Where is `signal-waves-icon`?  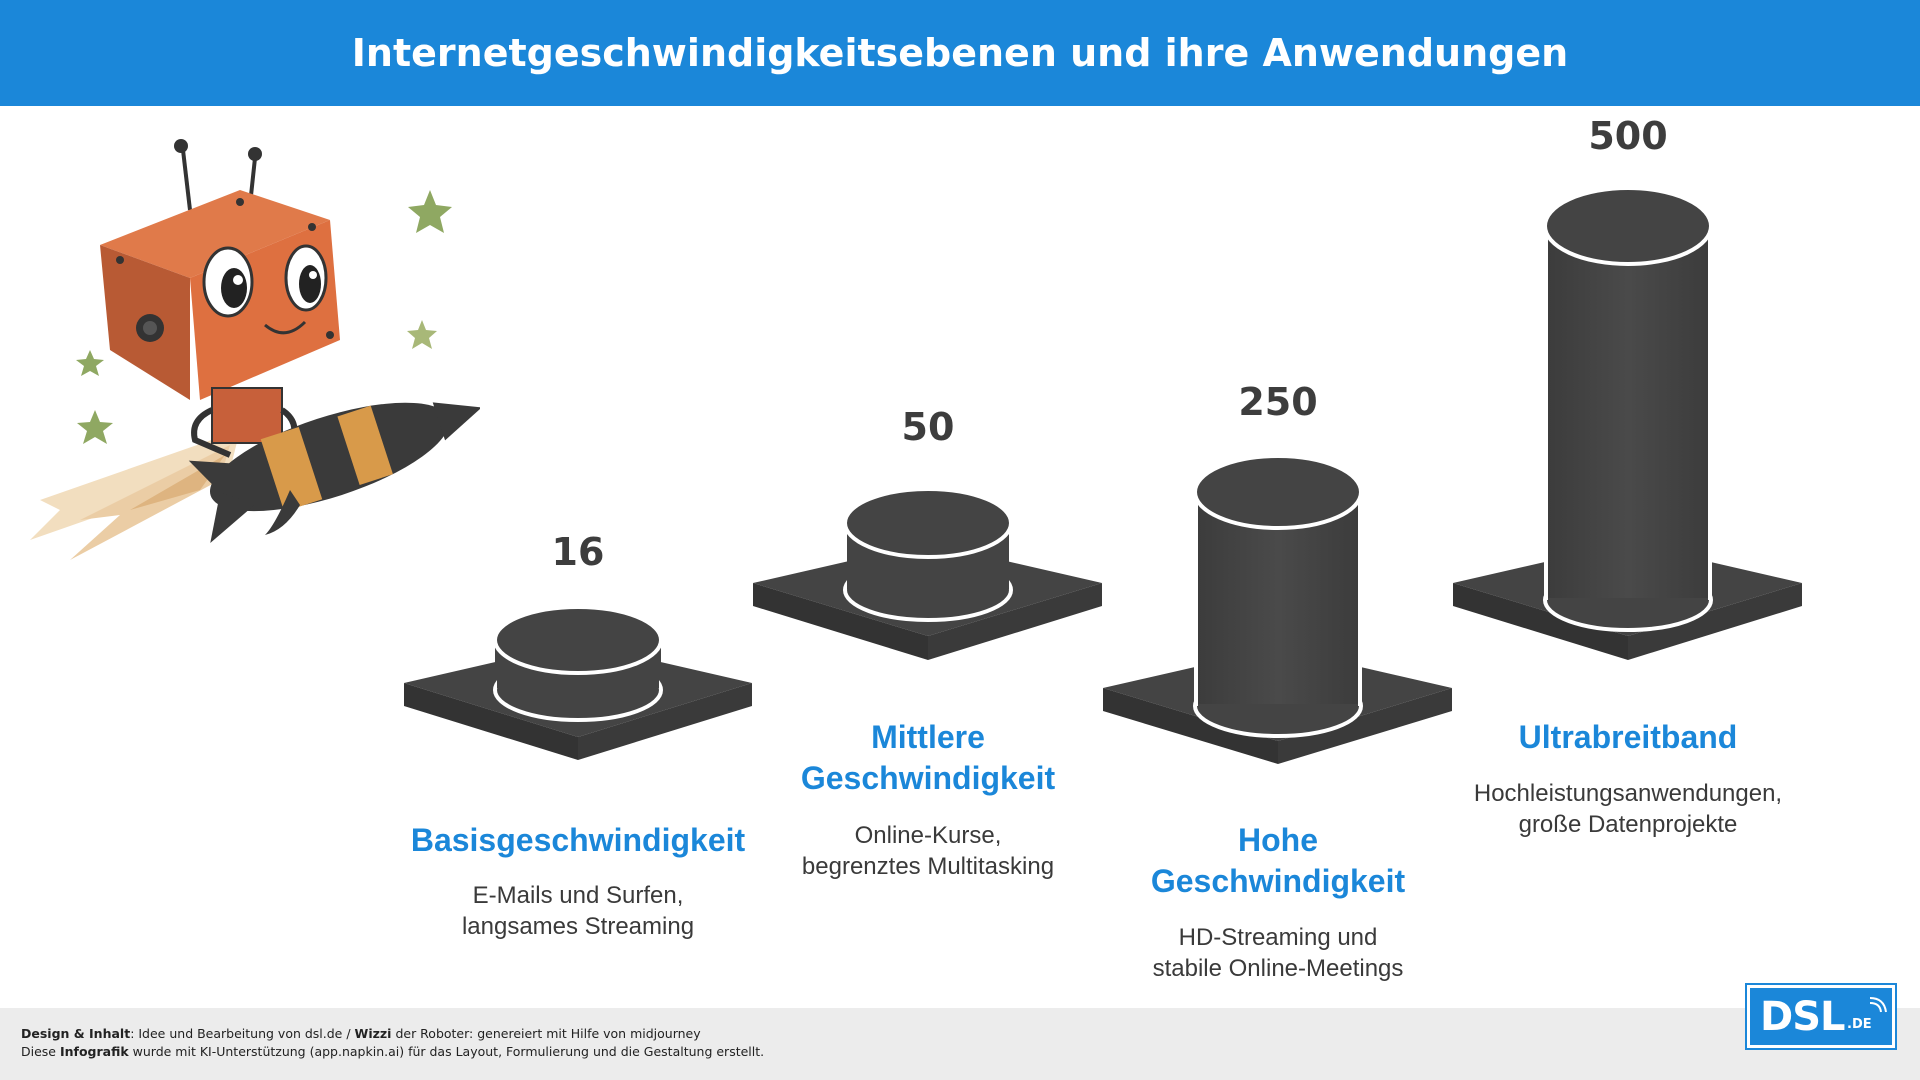
signal-waves-icon is located at coordinates (1878, 1005).